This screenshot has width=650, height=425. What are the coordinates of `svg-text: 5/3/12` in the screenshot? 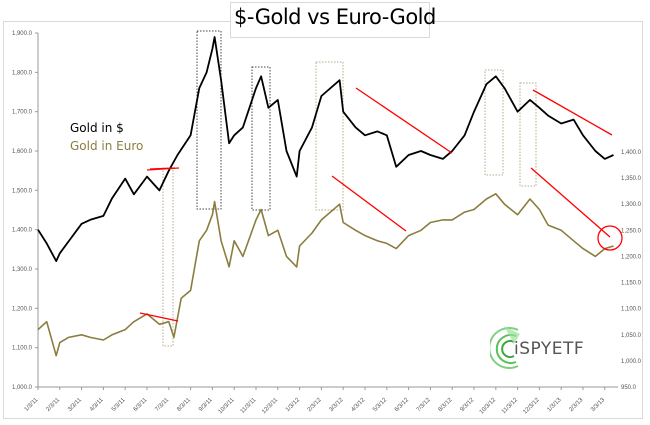 It's located at (380, 405).